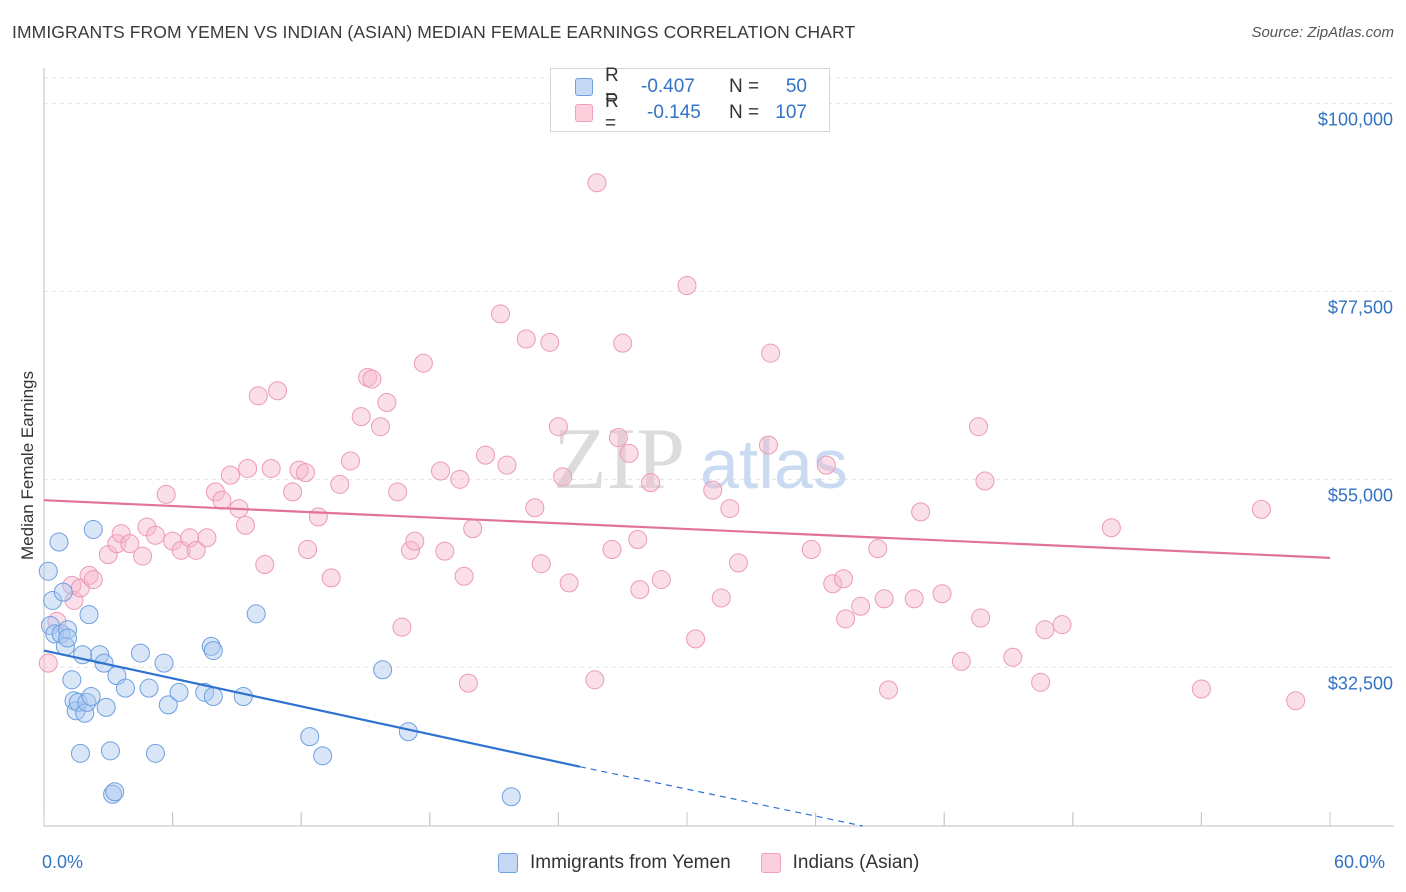 The image size is (1406, 892). What do you see at coordinates (1360, 307) in the screenshot?
I see `y-tick-label: $77,500` at bounding box center [1360, 307].